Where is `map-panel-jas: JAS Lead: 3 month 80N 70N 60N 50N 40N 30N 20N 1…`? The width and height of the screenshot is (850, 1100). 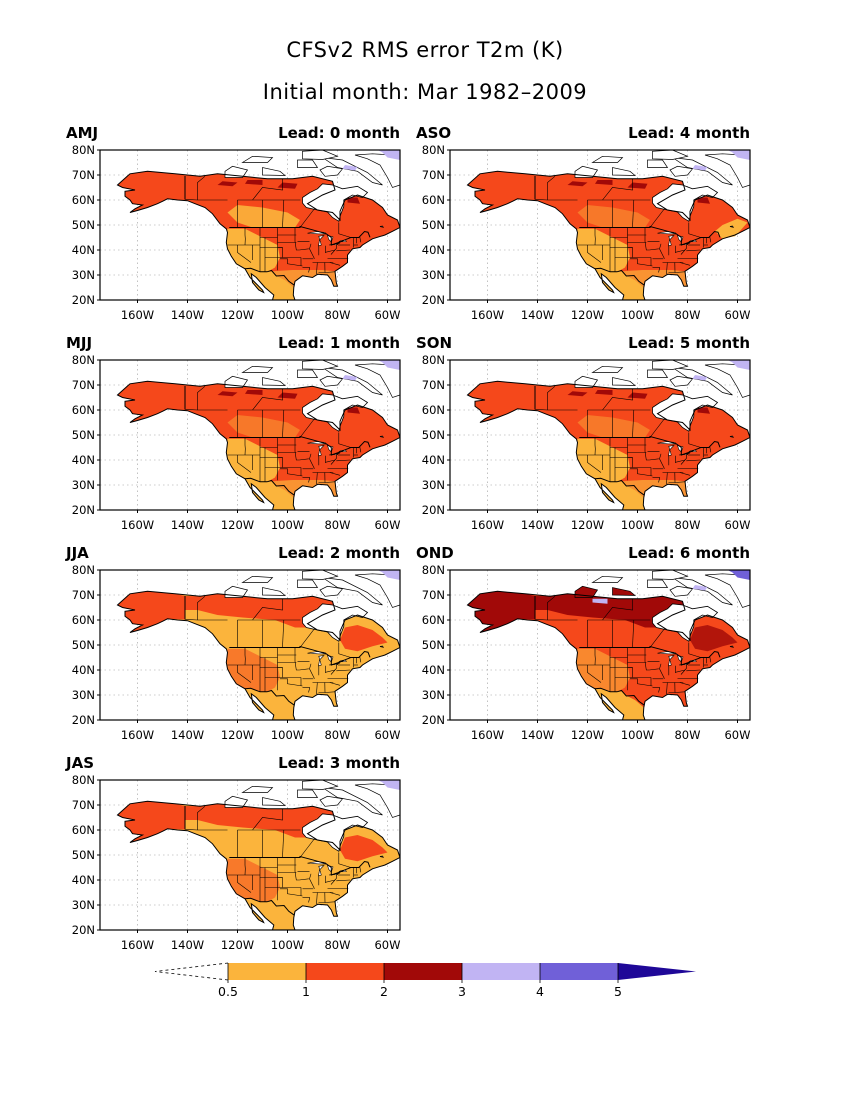
map-panel-jas: JAS Lead: 3 month 80N 70N 60N 50N 40N 30N 20N 1… is located at coordinates (230, 867).